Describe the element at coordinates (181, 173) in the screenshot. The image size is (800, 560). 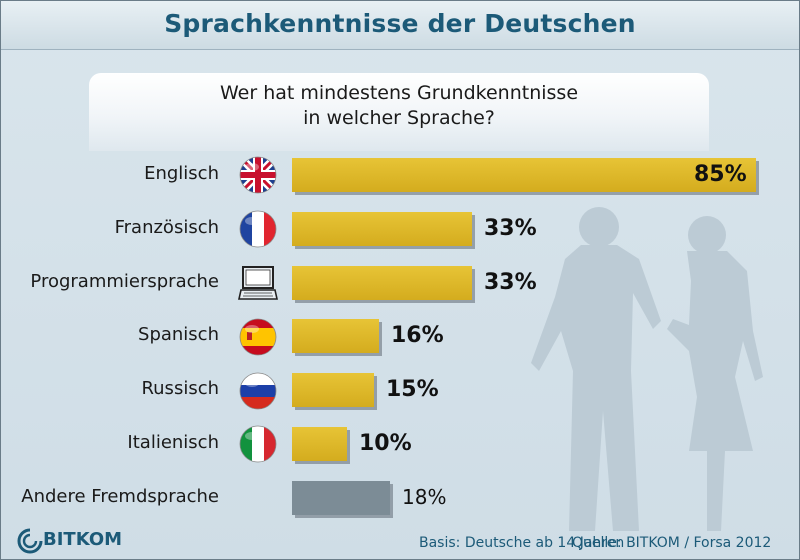
I see `category-label-englisch: Englisch` at that location.